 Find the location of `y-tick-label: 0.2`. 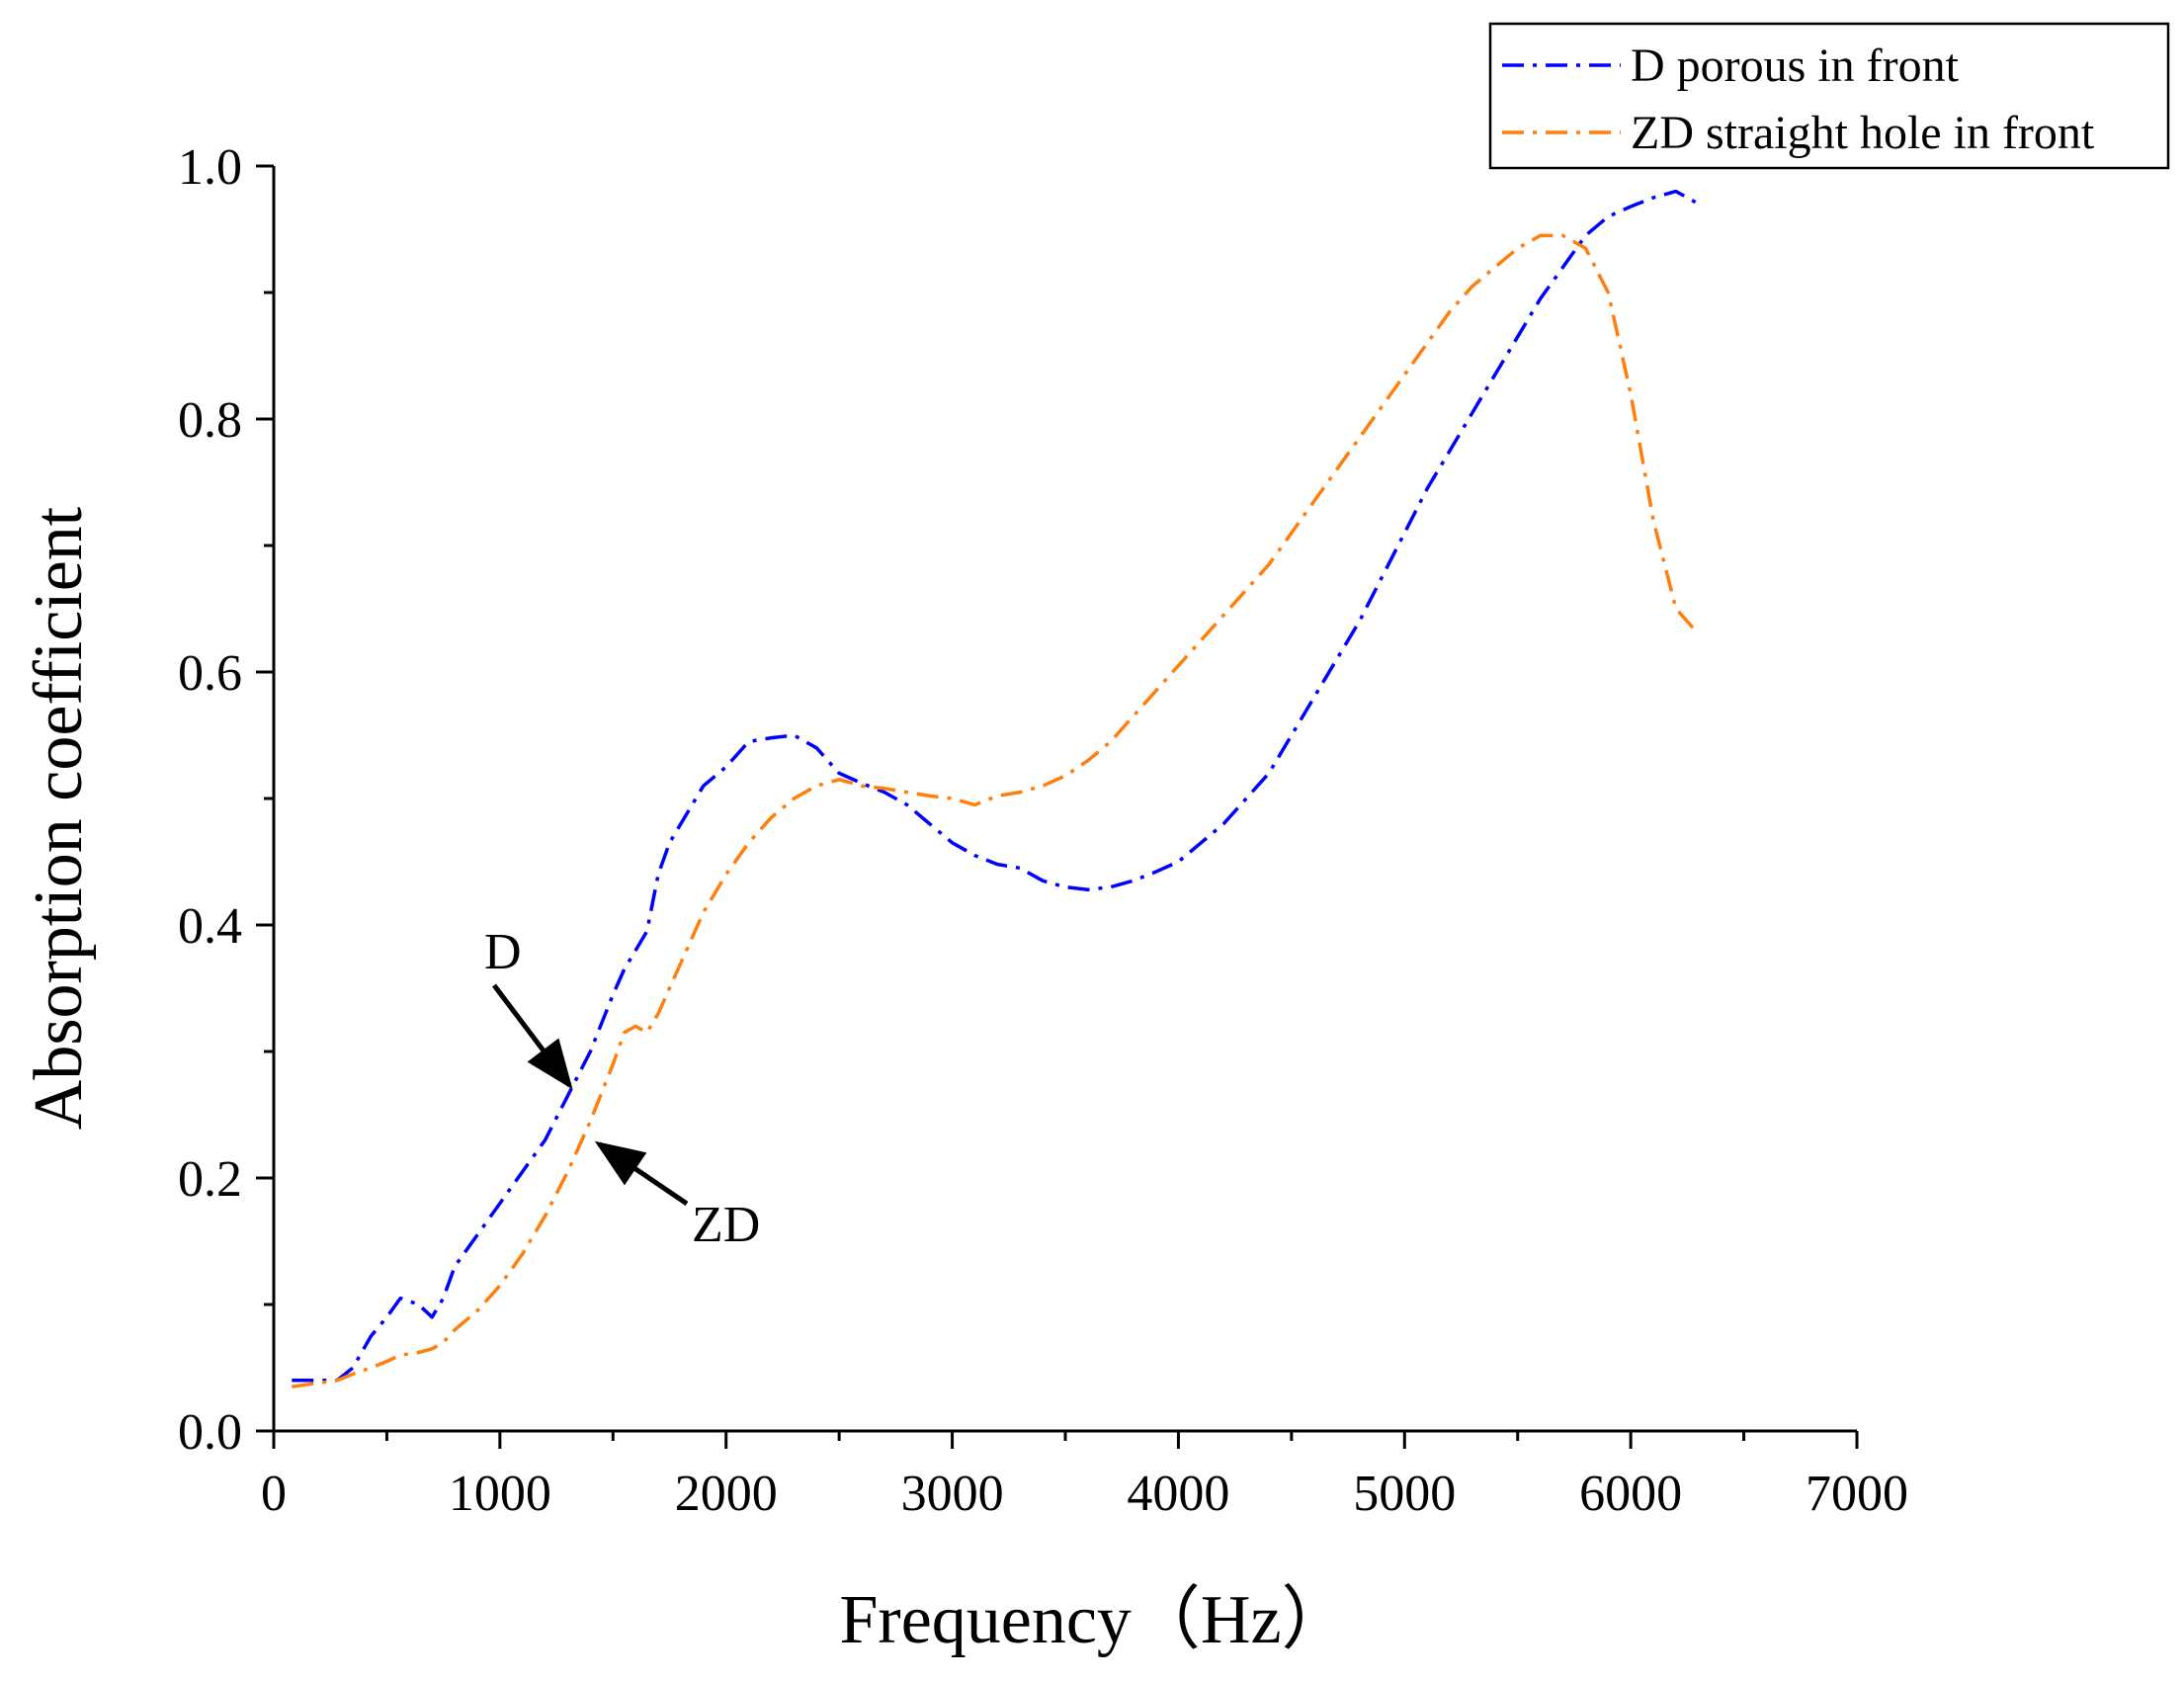

y-tick-label: 0.2 is located at coordinates (210, 1179).